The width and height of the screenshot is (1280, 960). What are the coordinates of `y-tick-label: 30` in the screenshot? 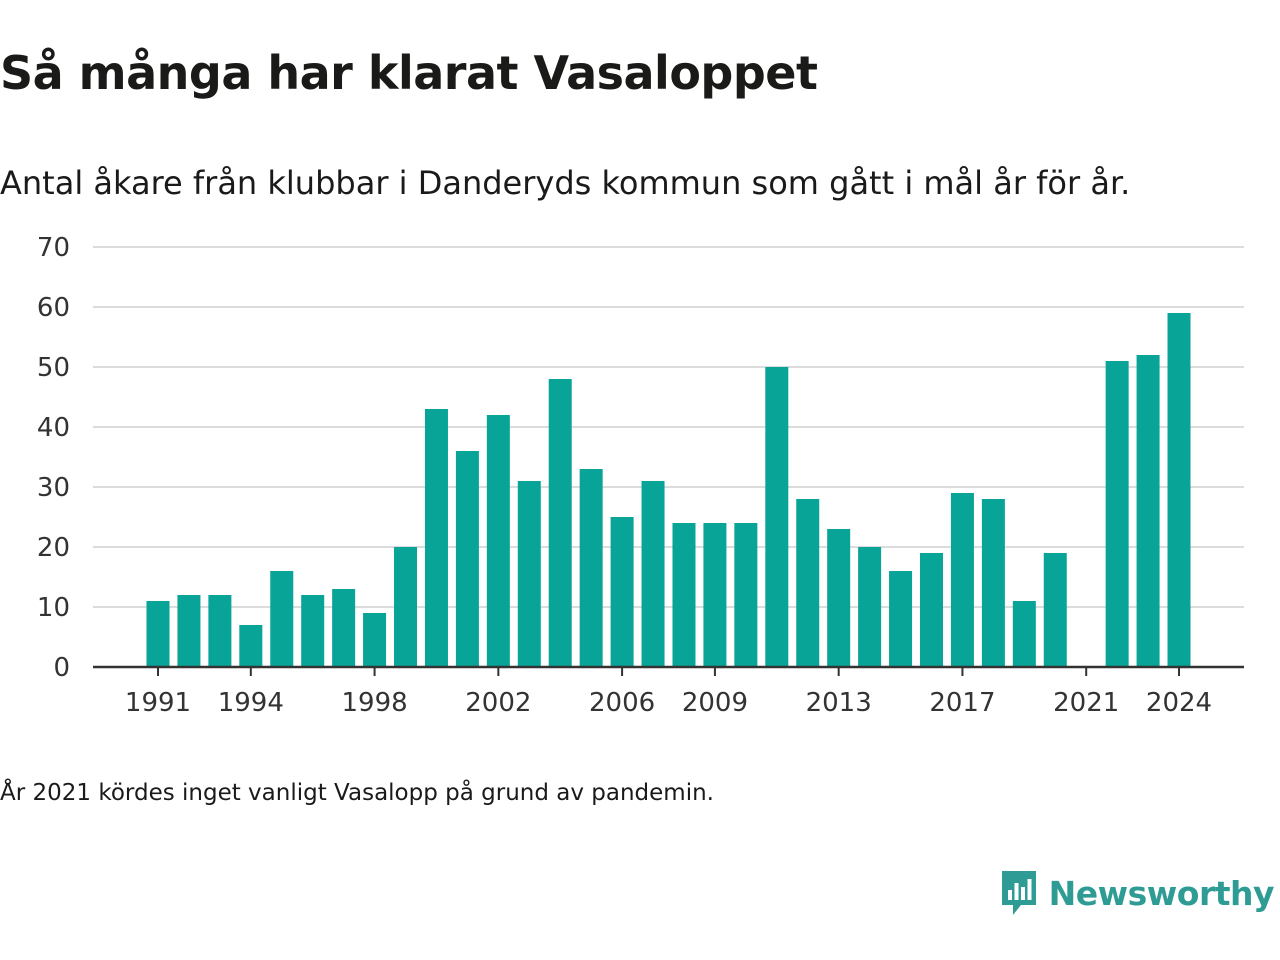 It's located at (53, 488).